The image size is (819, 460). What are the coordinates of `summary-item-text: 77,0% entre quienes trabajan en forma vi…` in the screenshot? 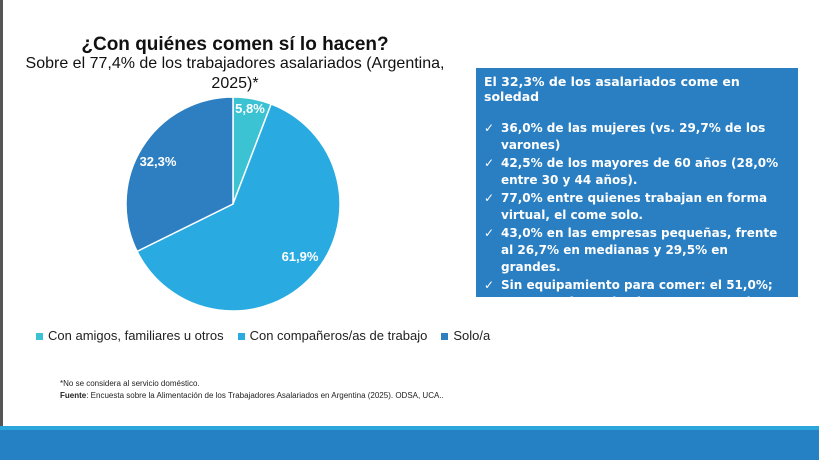 It's located at (634, 206).